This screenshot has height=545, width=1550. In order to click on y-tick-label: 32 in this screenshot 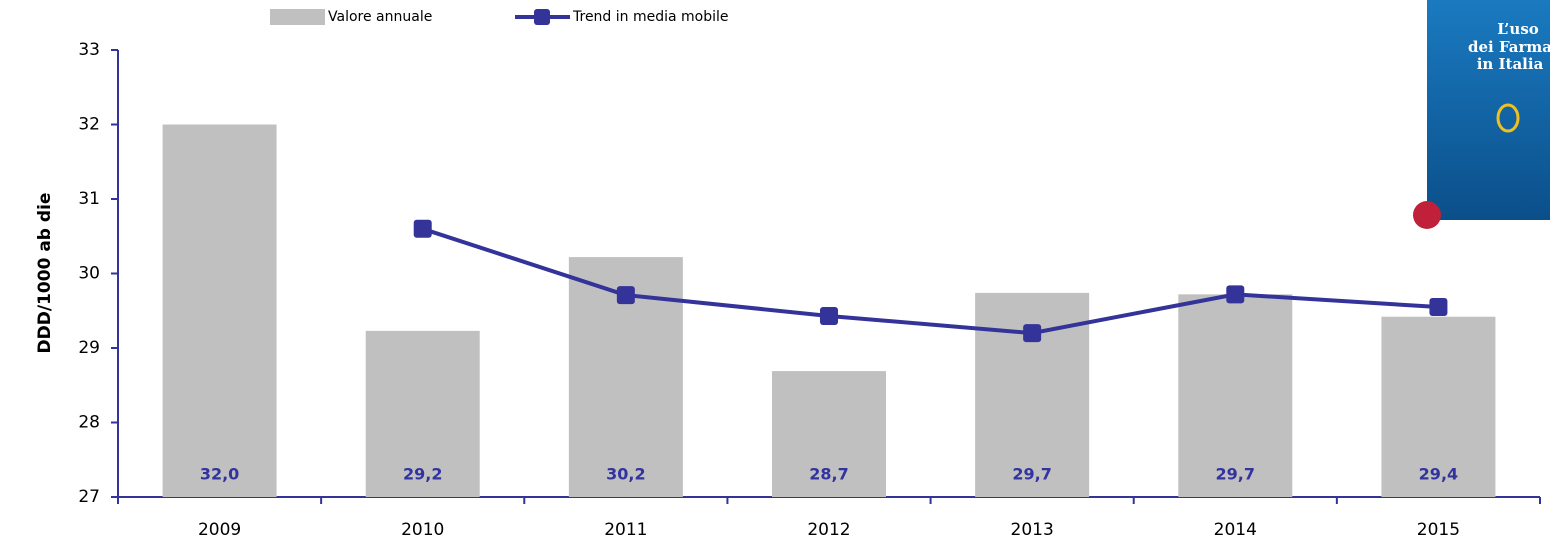, I will do `click(89, 125)`.